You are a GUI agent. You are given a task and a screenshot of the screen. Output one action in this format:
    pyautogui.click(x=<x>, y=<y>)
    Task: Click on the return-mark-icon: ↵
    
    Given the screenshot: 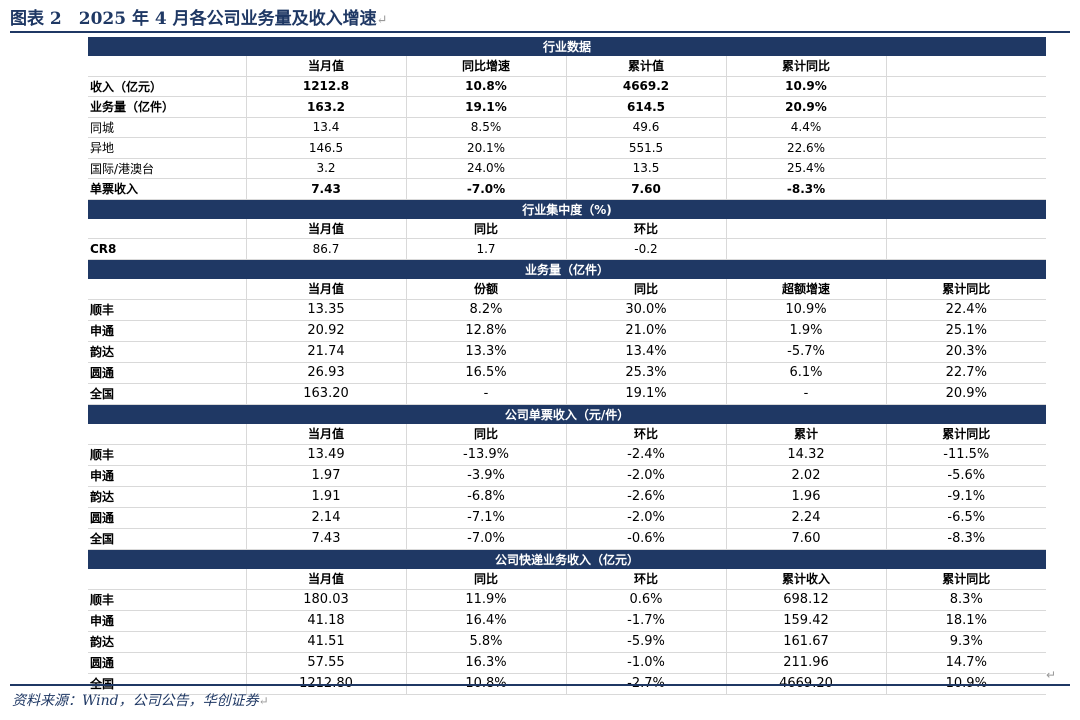 What is the action you would take?
    pyautogui.click(x=382, y=20)
    